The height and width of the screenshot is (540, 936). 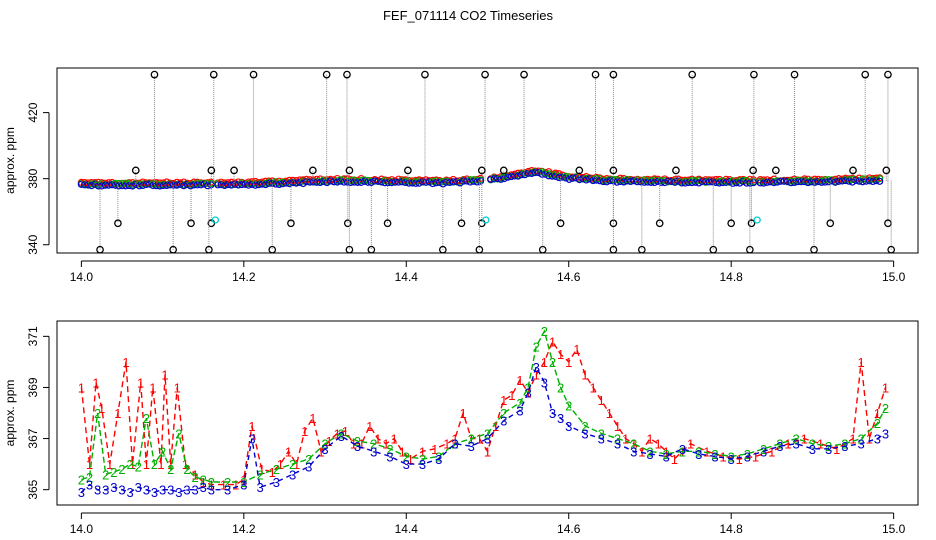 I want to click on top-x-axis: 14.0 14.2 14.4 14.6 14.8 15.0, so click(x=488, y=272).